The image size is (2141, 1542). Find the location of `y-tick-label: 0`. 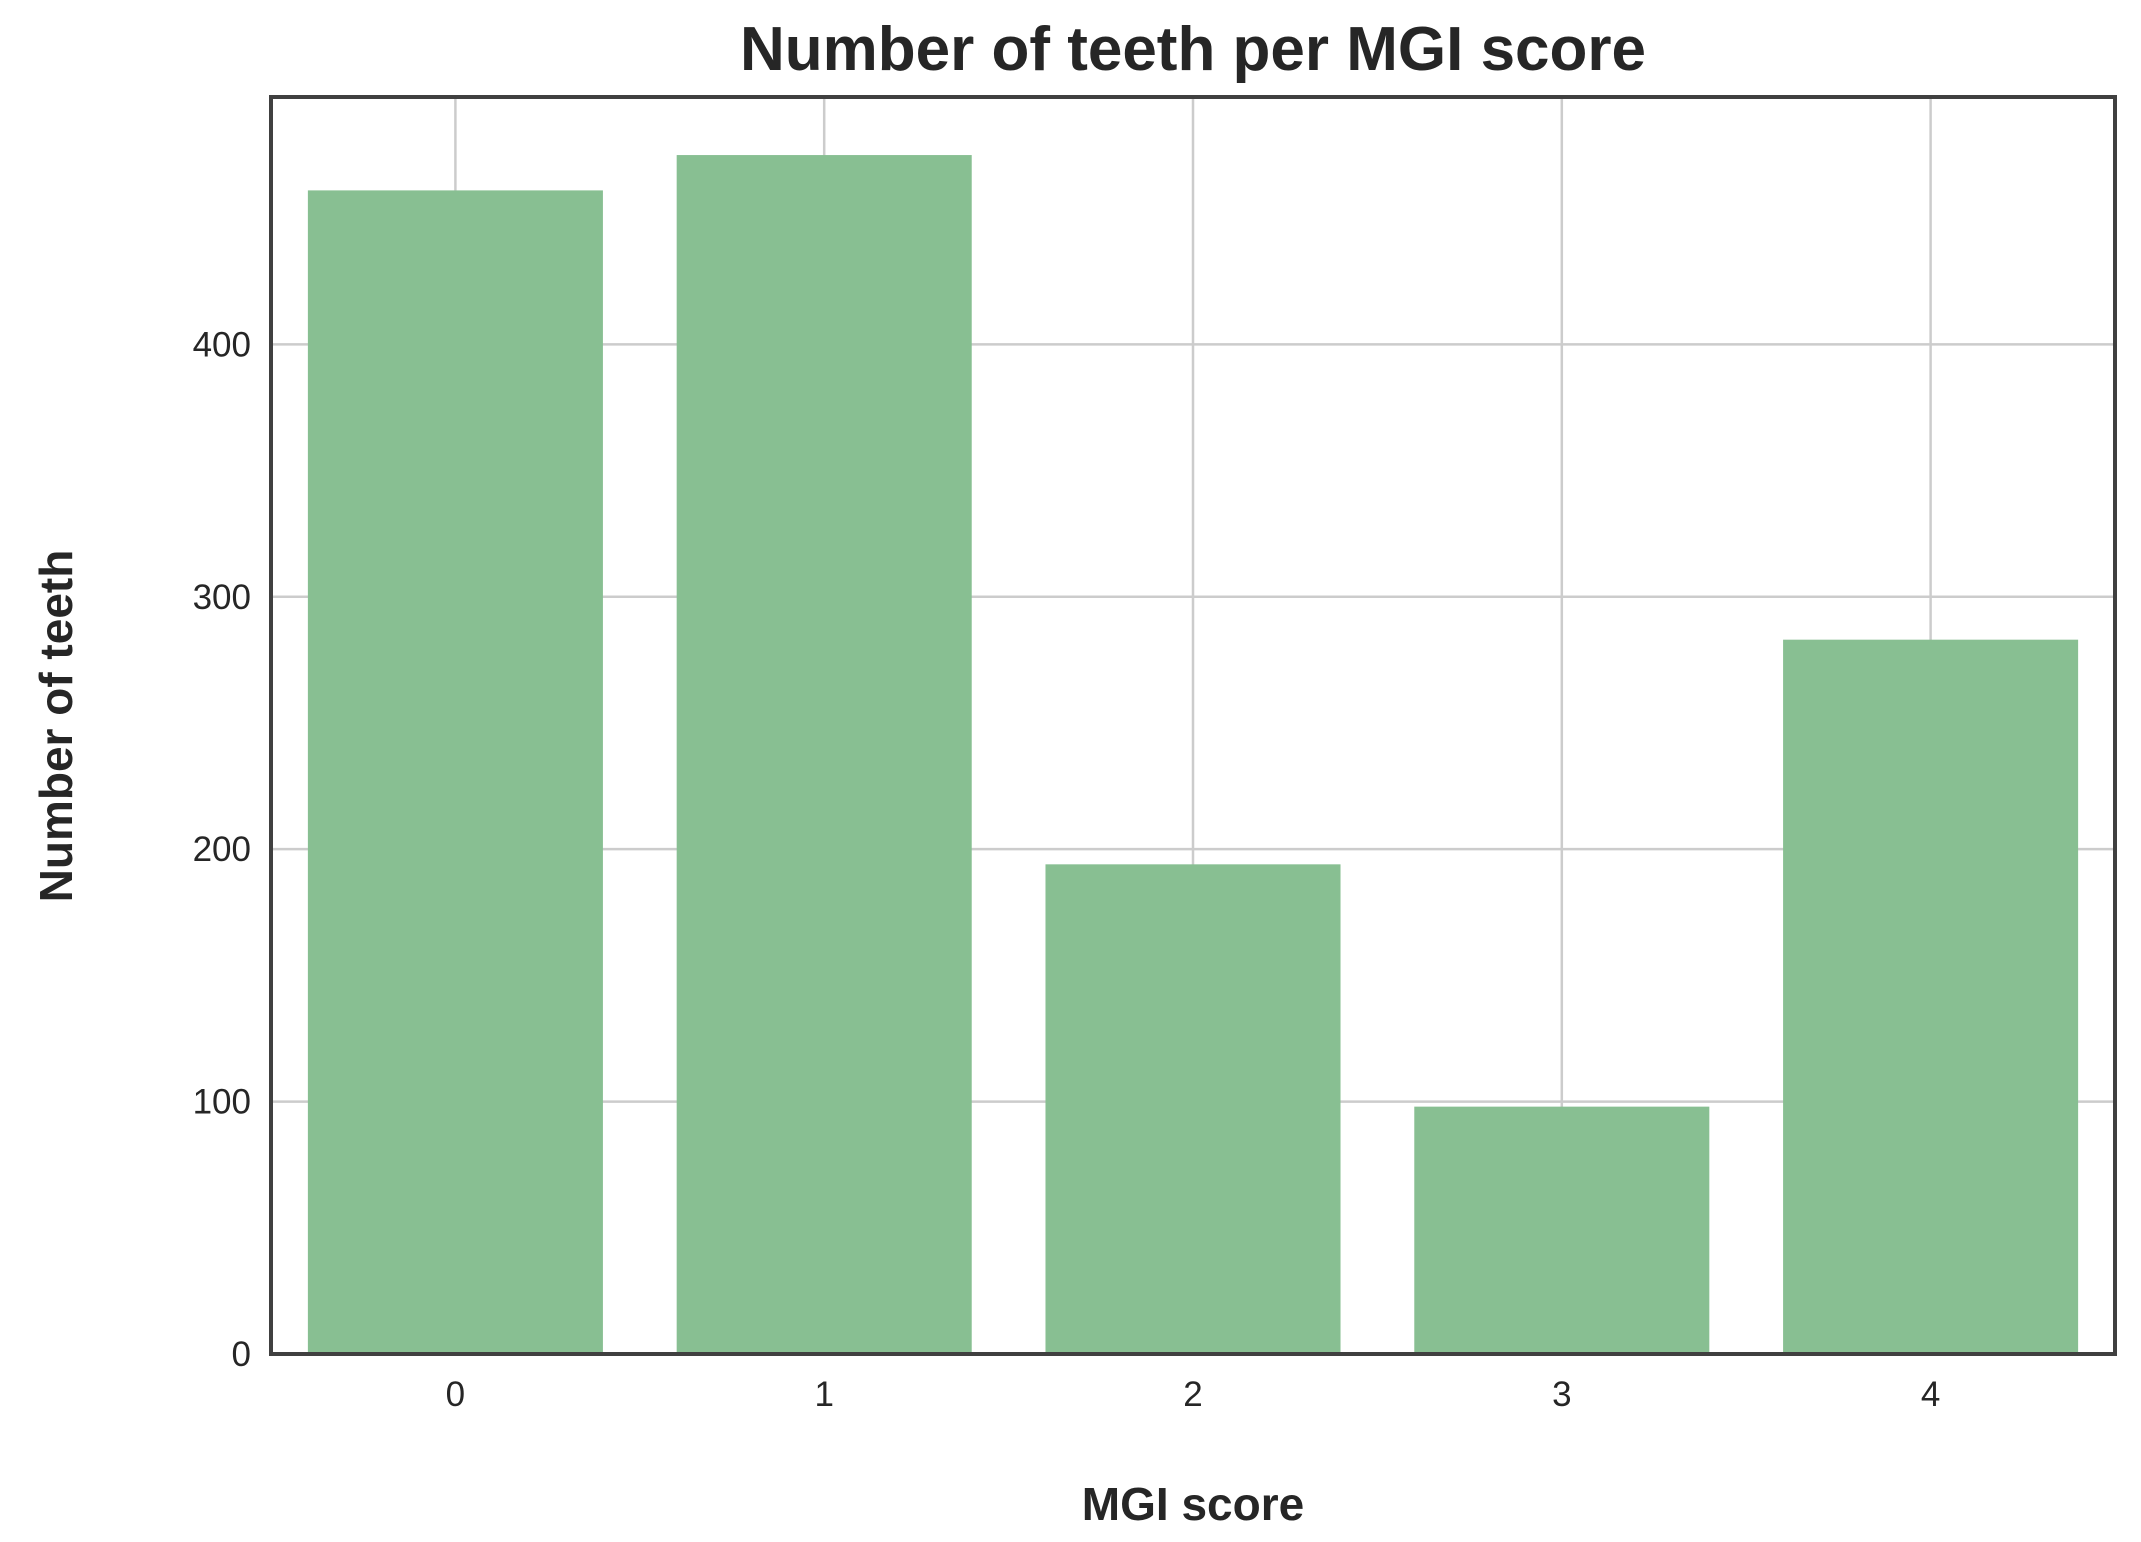

y-tick-label: 0 is located at coordinates (241, 1354).